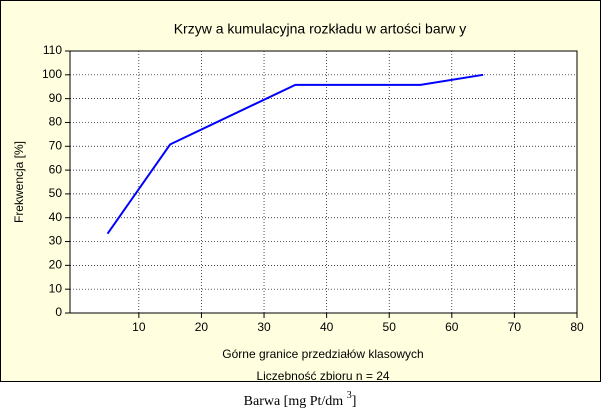 The width and height of the screenshot is (601, 420). What do you see at coordinates (56, 98) in the screenshot?
I see `y-tick-label: 90` at bounding box center [56, 98].